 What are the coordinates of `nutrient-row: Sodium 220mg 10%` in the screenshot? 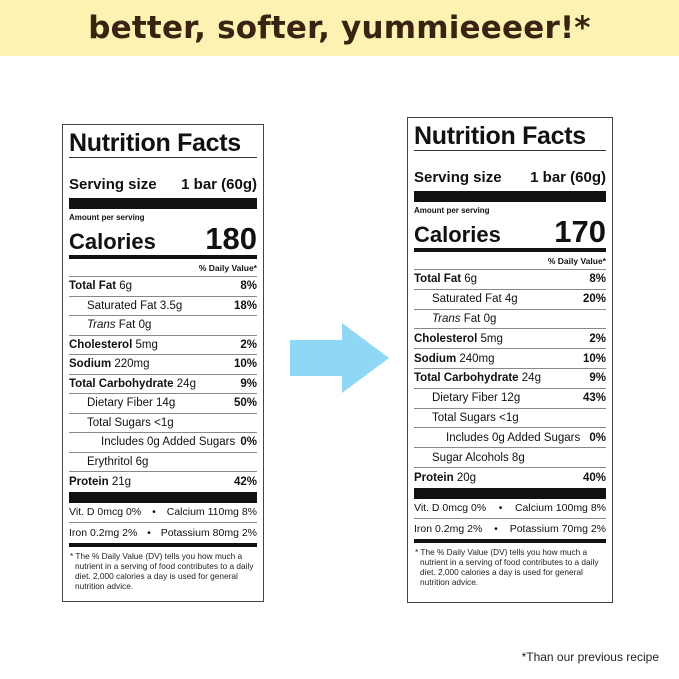 It's located at (163, 365).